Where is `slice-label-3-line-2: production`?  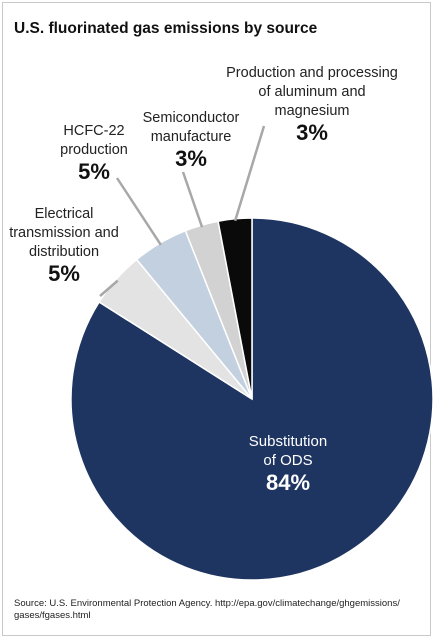
slice-label-3-line-2: production is located at coordinates (94, 150).